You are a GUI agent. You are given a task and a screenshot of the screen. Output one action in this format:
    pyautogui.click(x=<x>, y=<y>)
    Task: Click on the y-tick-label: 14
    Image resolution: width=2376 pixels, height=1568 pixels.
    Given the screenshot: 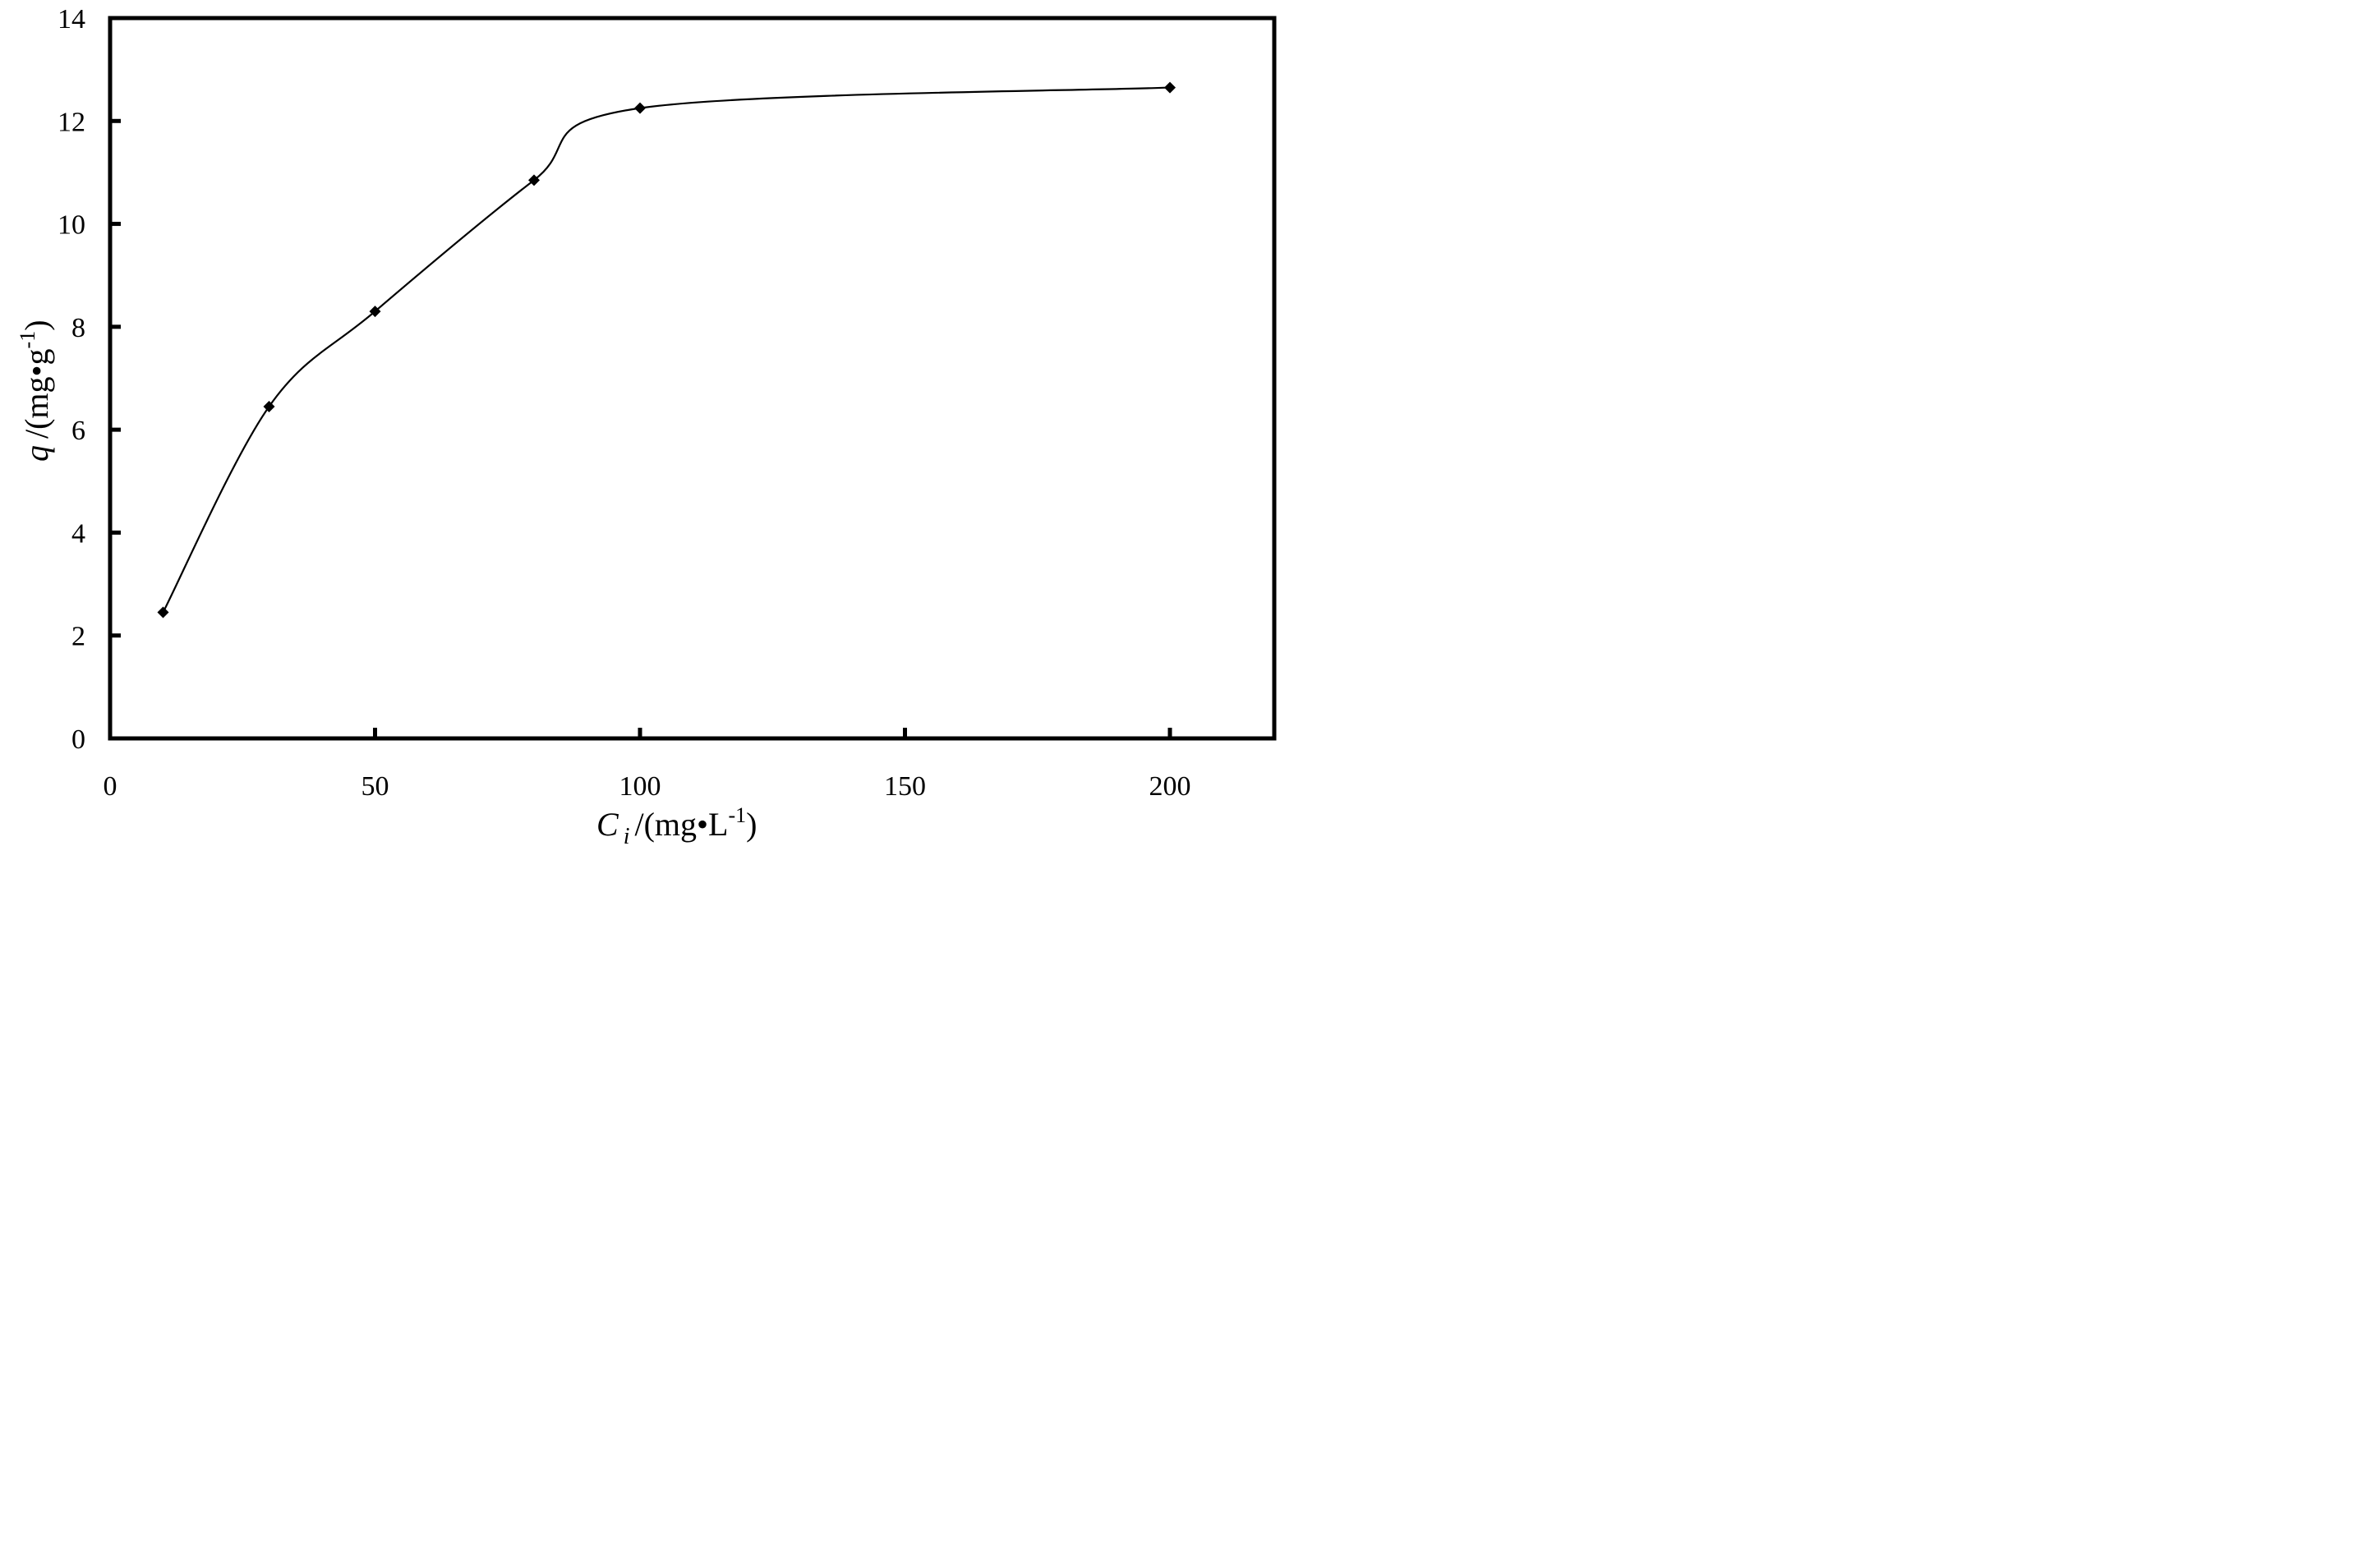 What is the action you would take?
    pyautogui.click(x=71, y=19)
    